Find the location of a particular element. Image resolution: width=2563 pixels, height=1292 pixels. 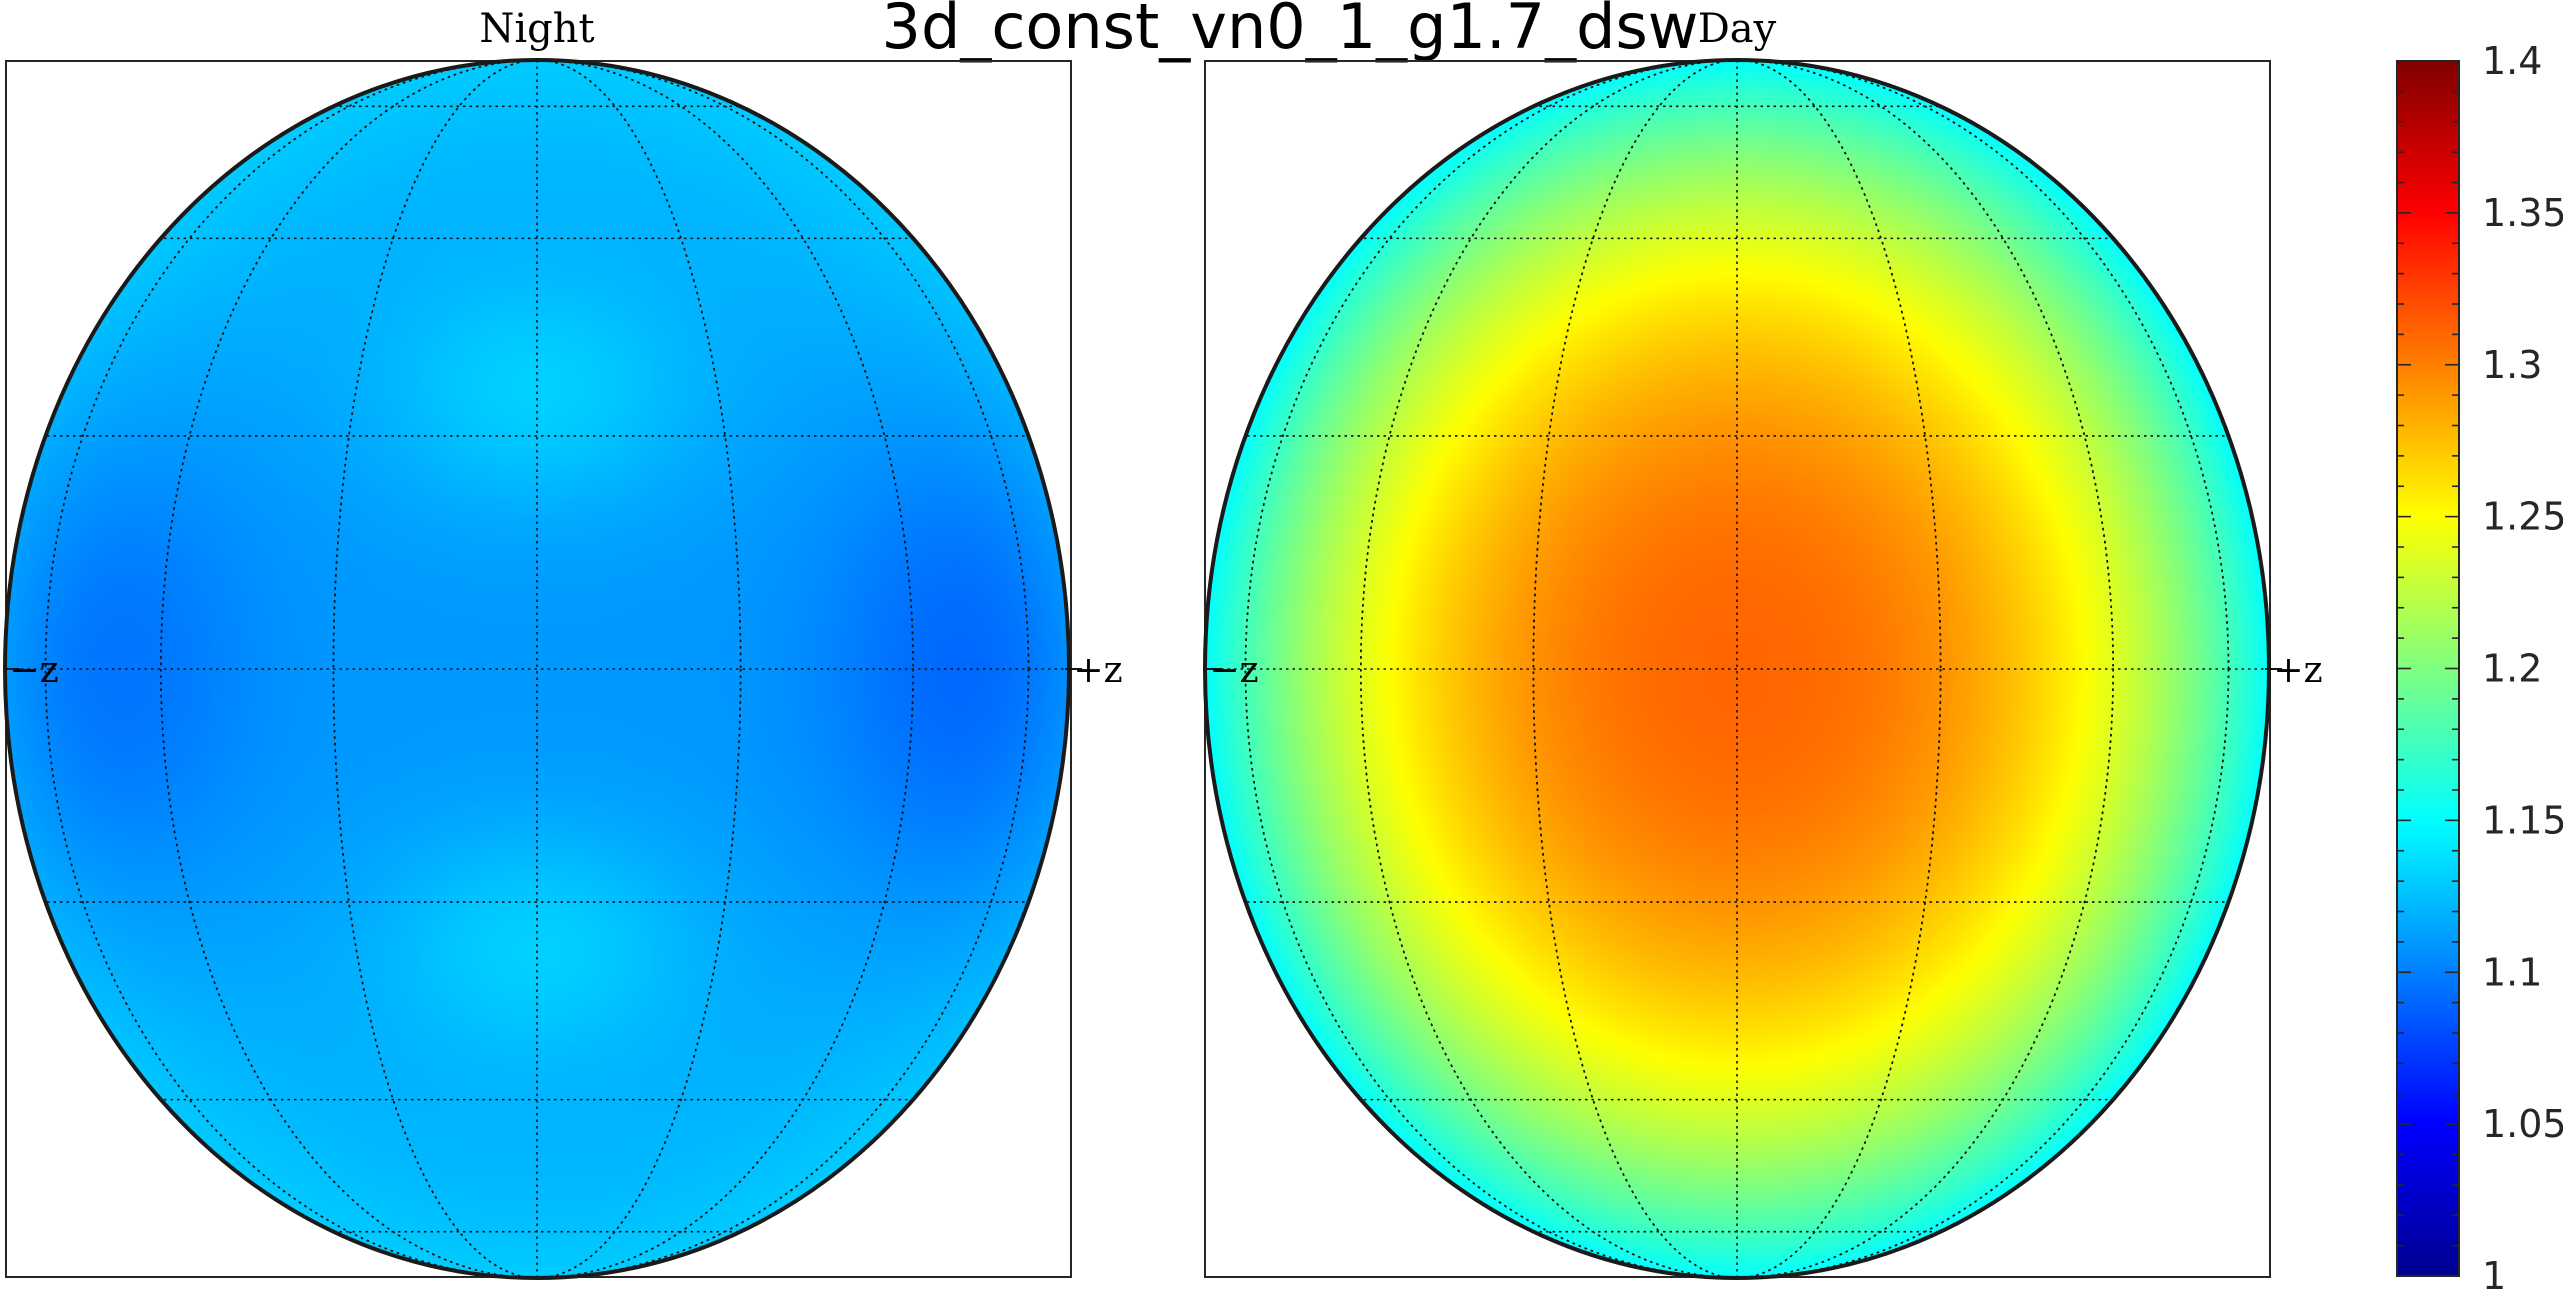

colorbar-tick-label: 1.35 is located at coordinates (2522, 213).